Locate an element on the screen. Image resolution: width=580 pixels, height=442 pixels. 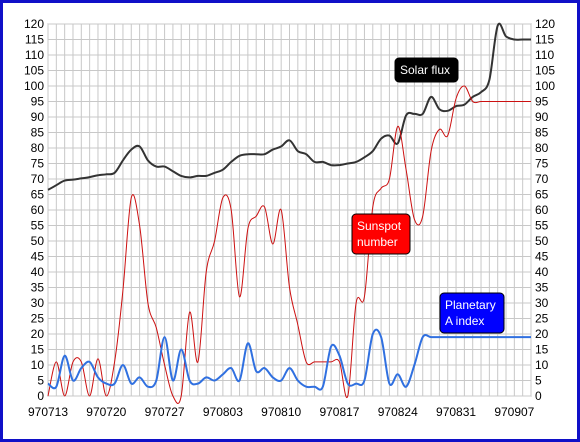
y-tick-label-left: 100 is located at coordinates (34, 86).